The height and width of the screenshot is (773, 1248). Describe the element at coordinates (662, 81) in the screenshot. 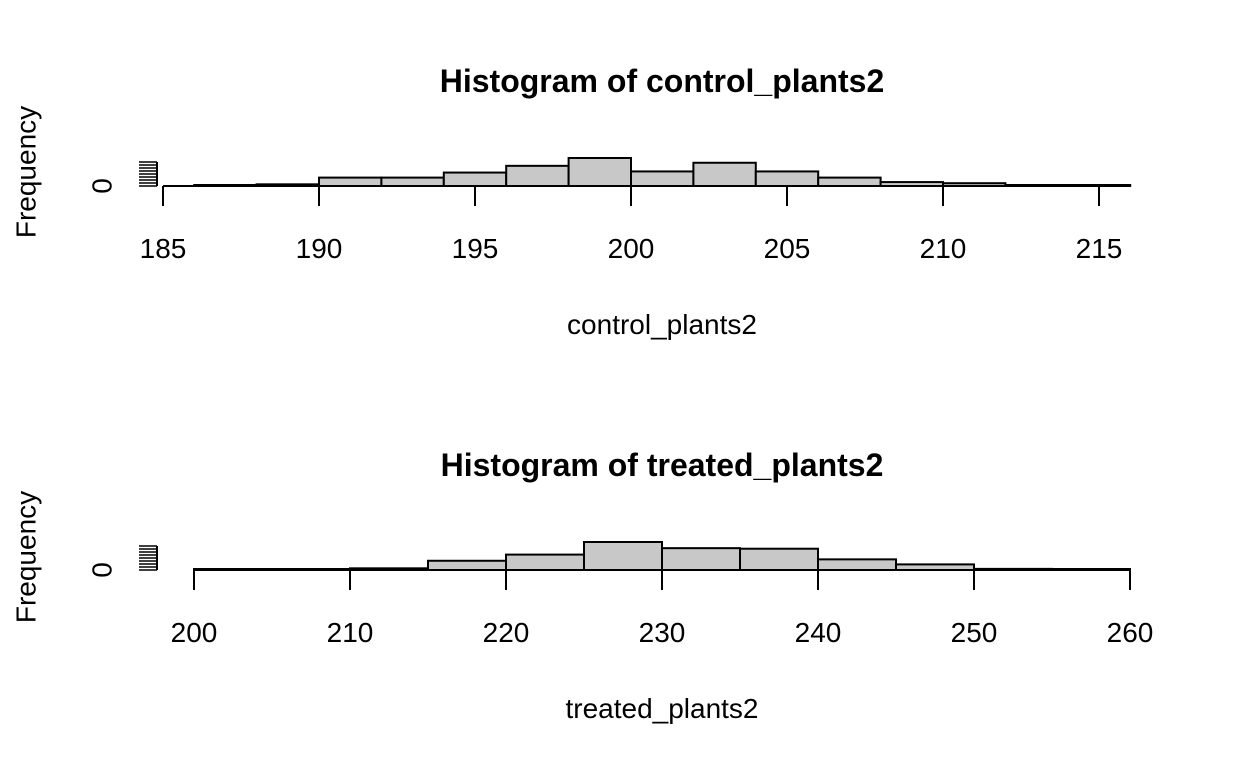

I see `chart-title: Histogram of control_plants2` at that location.